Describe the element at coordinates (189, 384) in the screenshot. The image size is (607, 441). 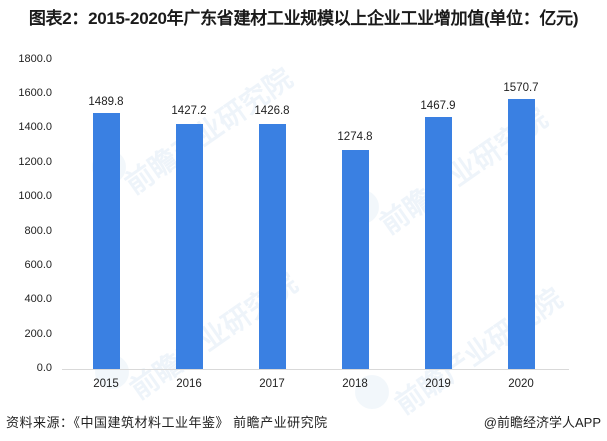
I see `x-tick-label: 2016` at that location.